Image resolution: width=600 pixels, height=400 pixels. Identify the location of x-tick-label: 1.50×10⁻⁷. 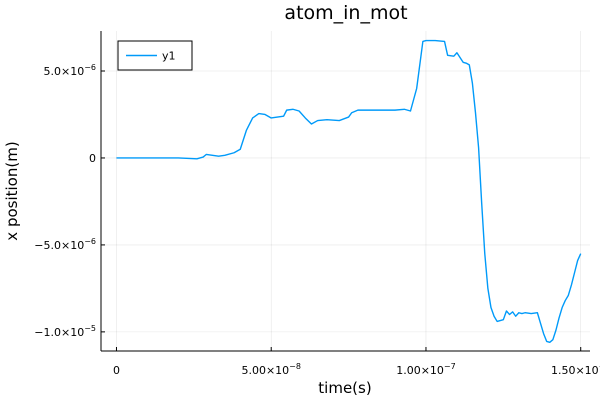
(575, 369).